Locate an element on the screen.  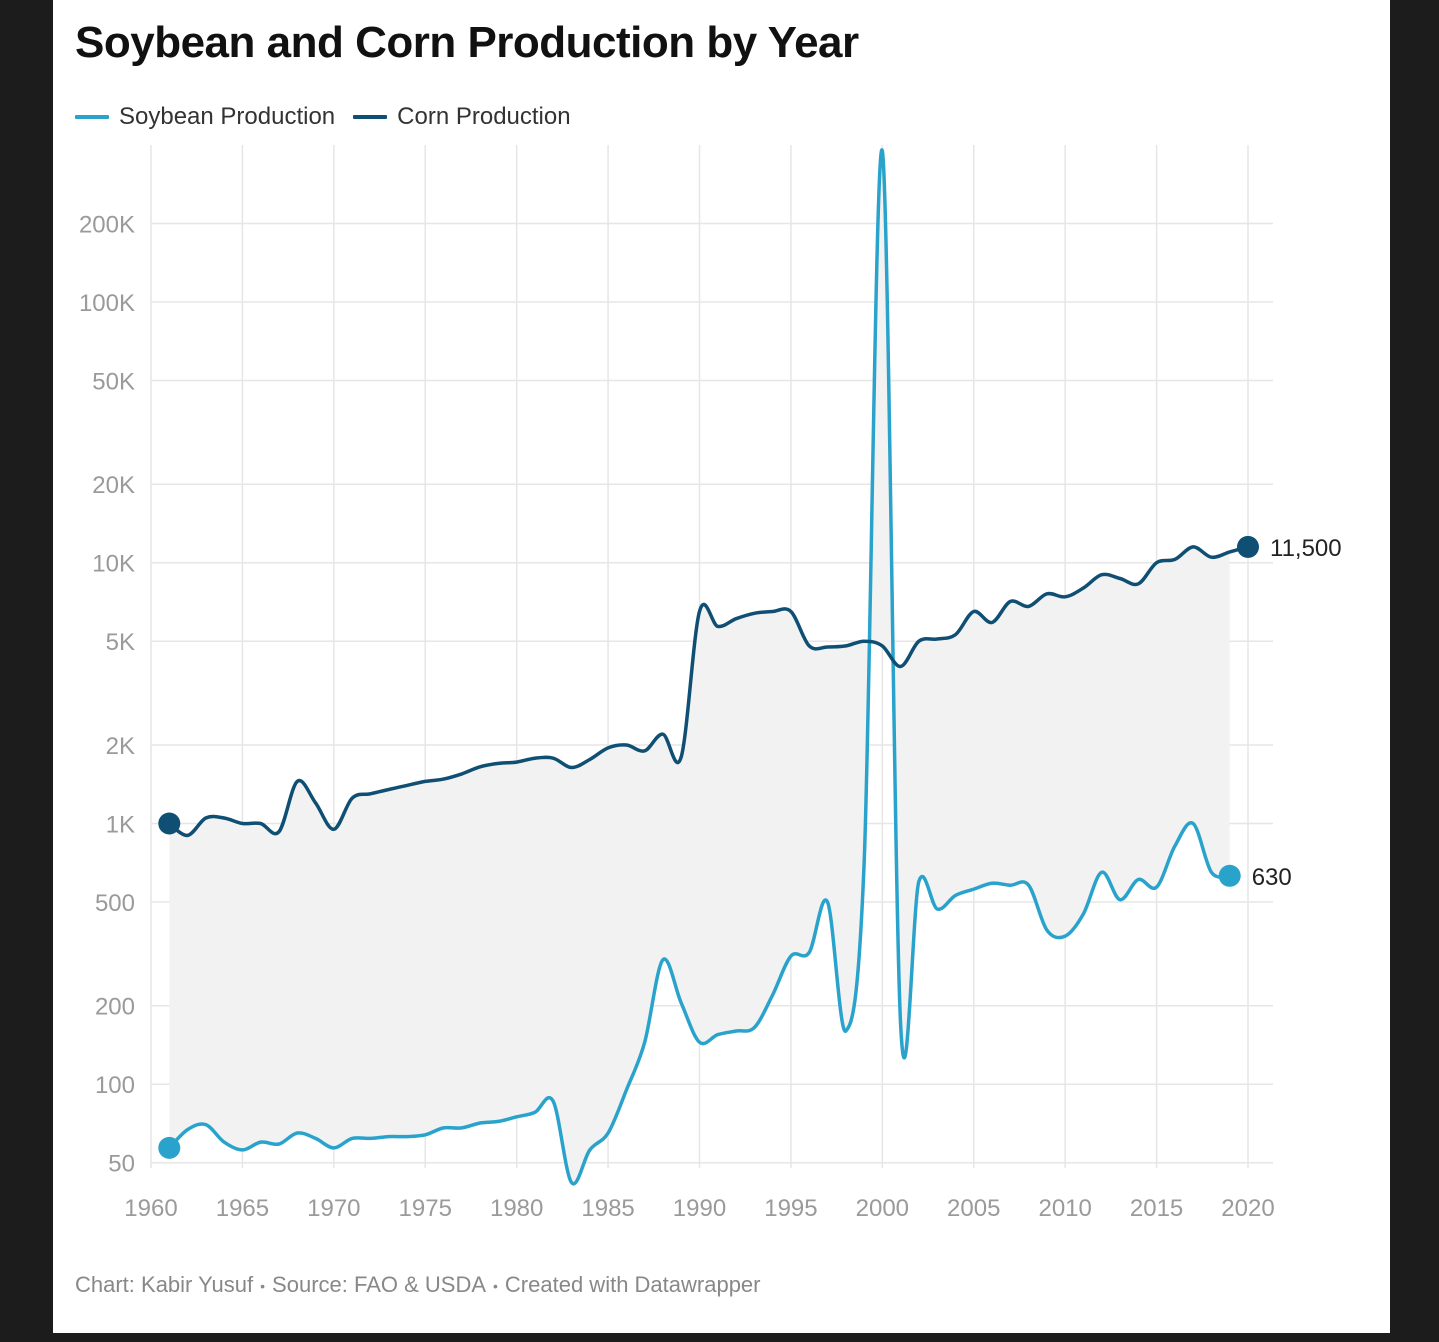
x-tick-label: 1980 is located at coordinates (516, 1208).